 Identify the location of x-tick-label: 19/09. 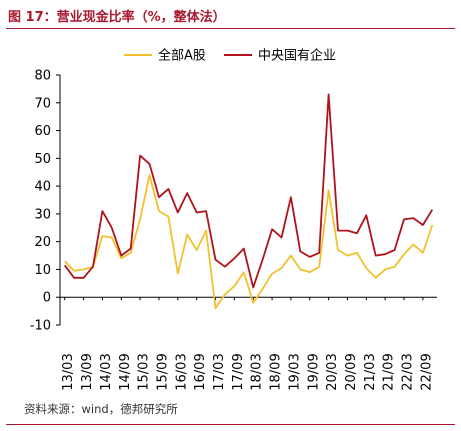
(313, 371).